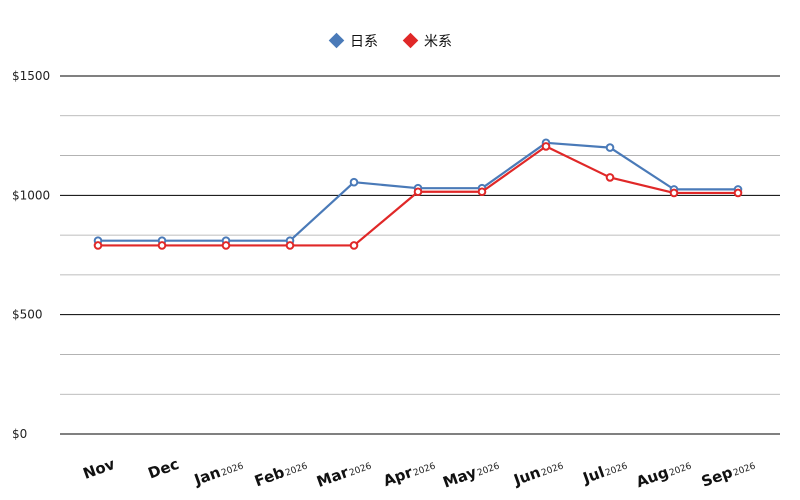 This screenshot has width=800, height=500. I want to click on x-tick-label: Nov, so click(99, 469).